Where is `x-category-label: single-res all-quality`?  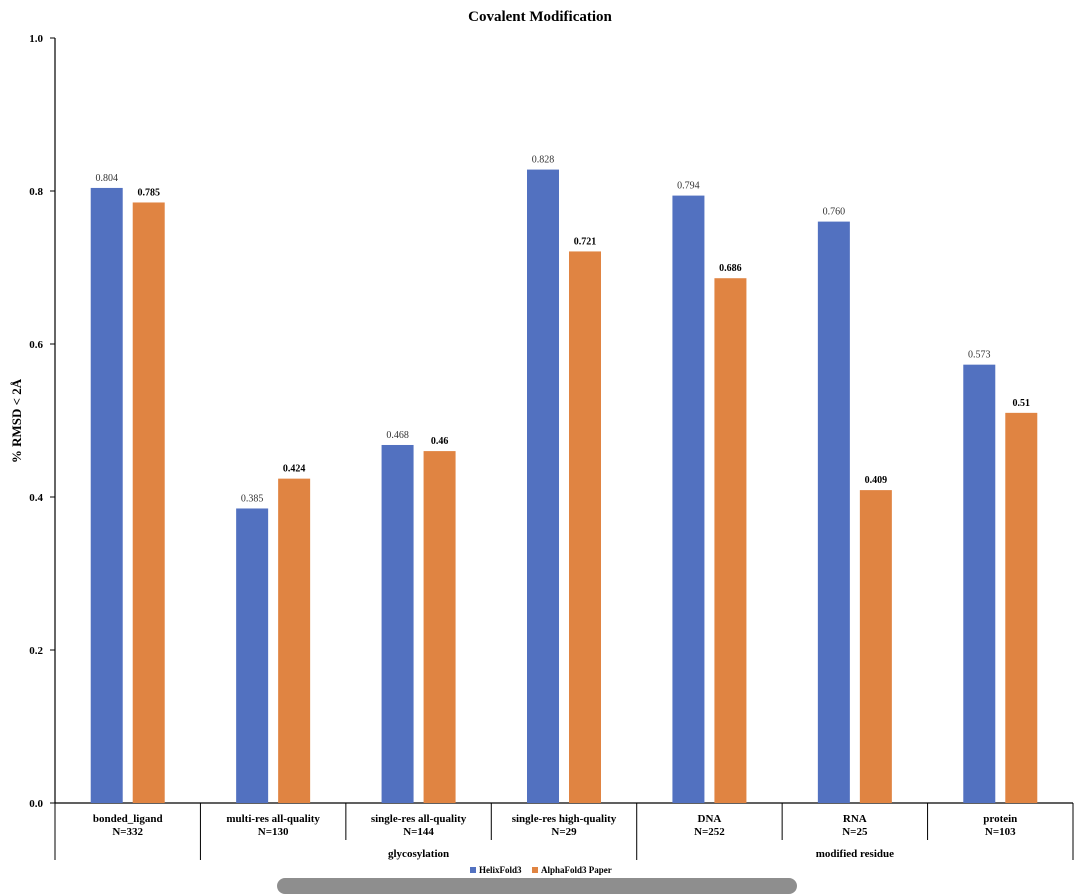 x-category-label: single-res all-quality is located at coordinates (419, 819).